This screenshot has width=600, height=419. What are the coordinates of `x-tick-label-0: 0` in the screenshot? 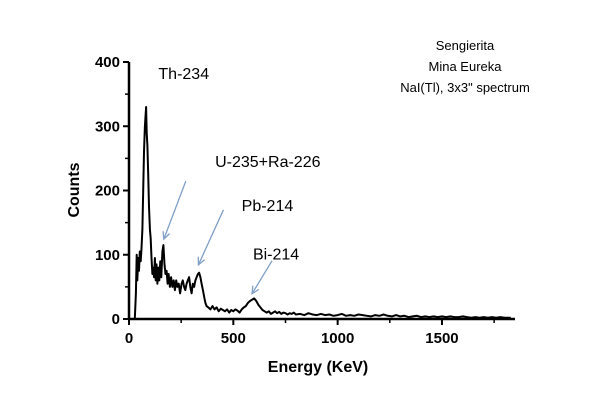 It's located at (129, 338).